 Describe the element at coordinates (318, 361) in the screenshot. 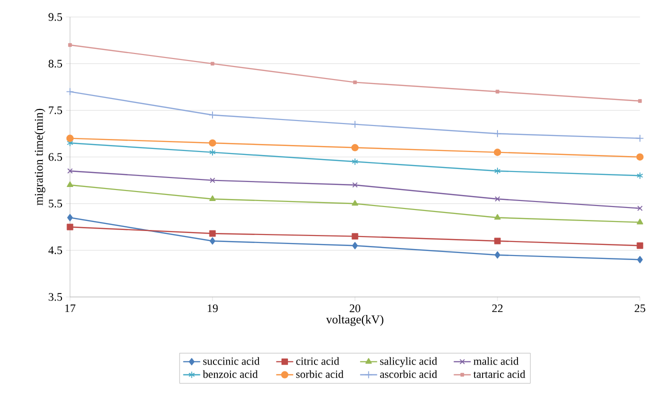

I see `legend-label: citric acid` at that location.